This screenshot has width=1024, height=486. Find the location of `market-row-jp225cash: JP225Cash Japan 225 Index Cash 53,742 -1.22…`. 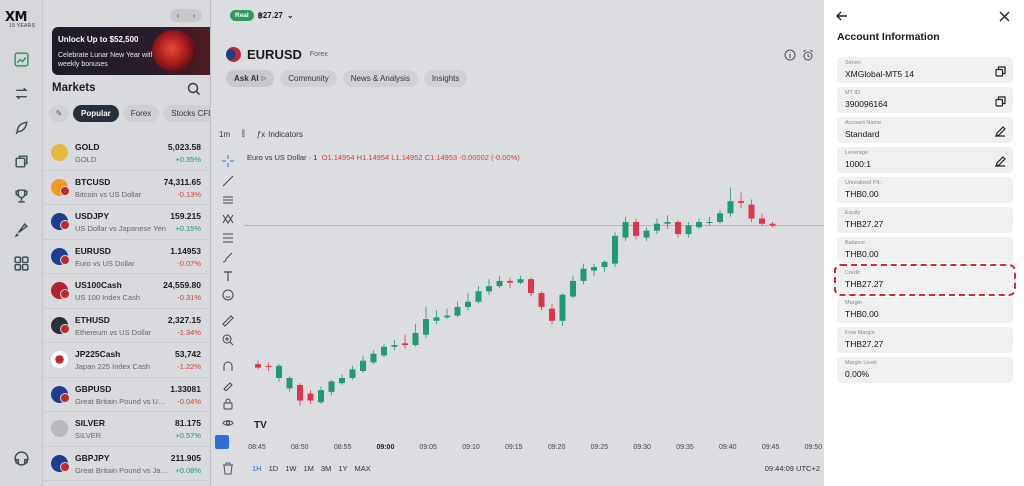

market-row-jp225cash: JP225Cash Japan 225 Index Cash 53,742 -1.22… is located at coordinates (126, 360).